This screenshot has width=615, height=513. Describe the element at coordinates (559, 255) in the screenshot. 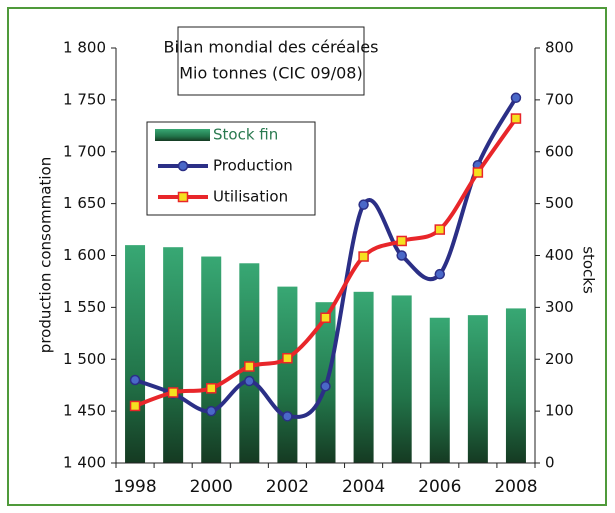

I see `y2-tick-label: 400` at that location.